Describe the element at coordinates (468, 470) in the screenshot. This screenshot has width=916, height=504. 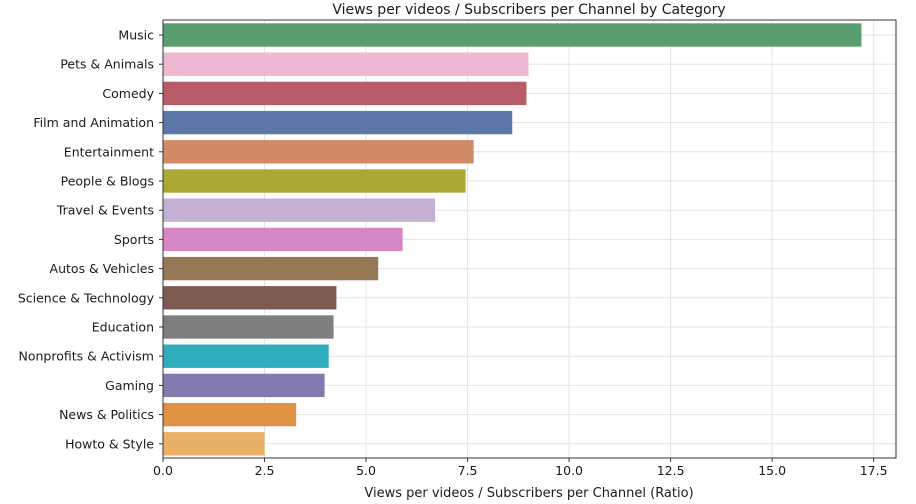
I see `x-tick-label: 7.5` at that location.